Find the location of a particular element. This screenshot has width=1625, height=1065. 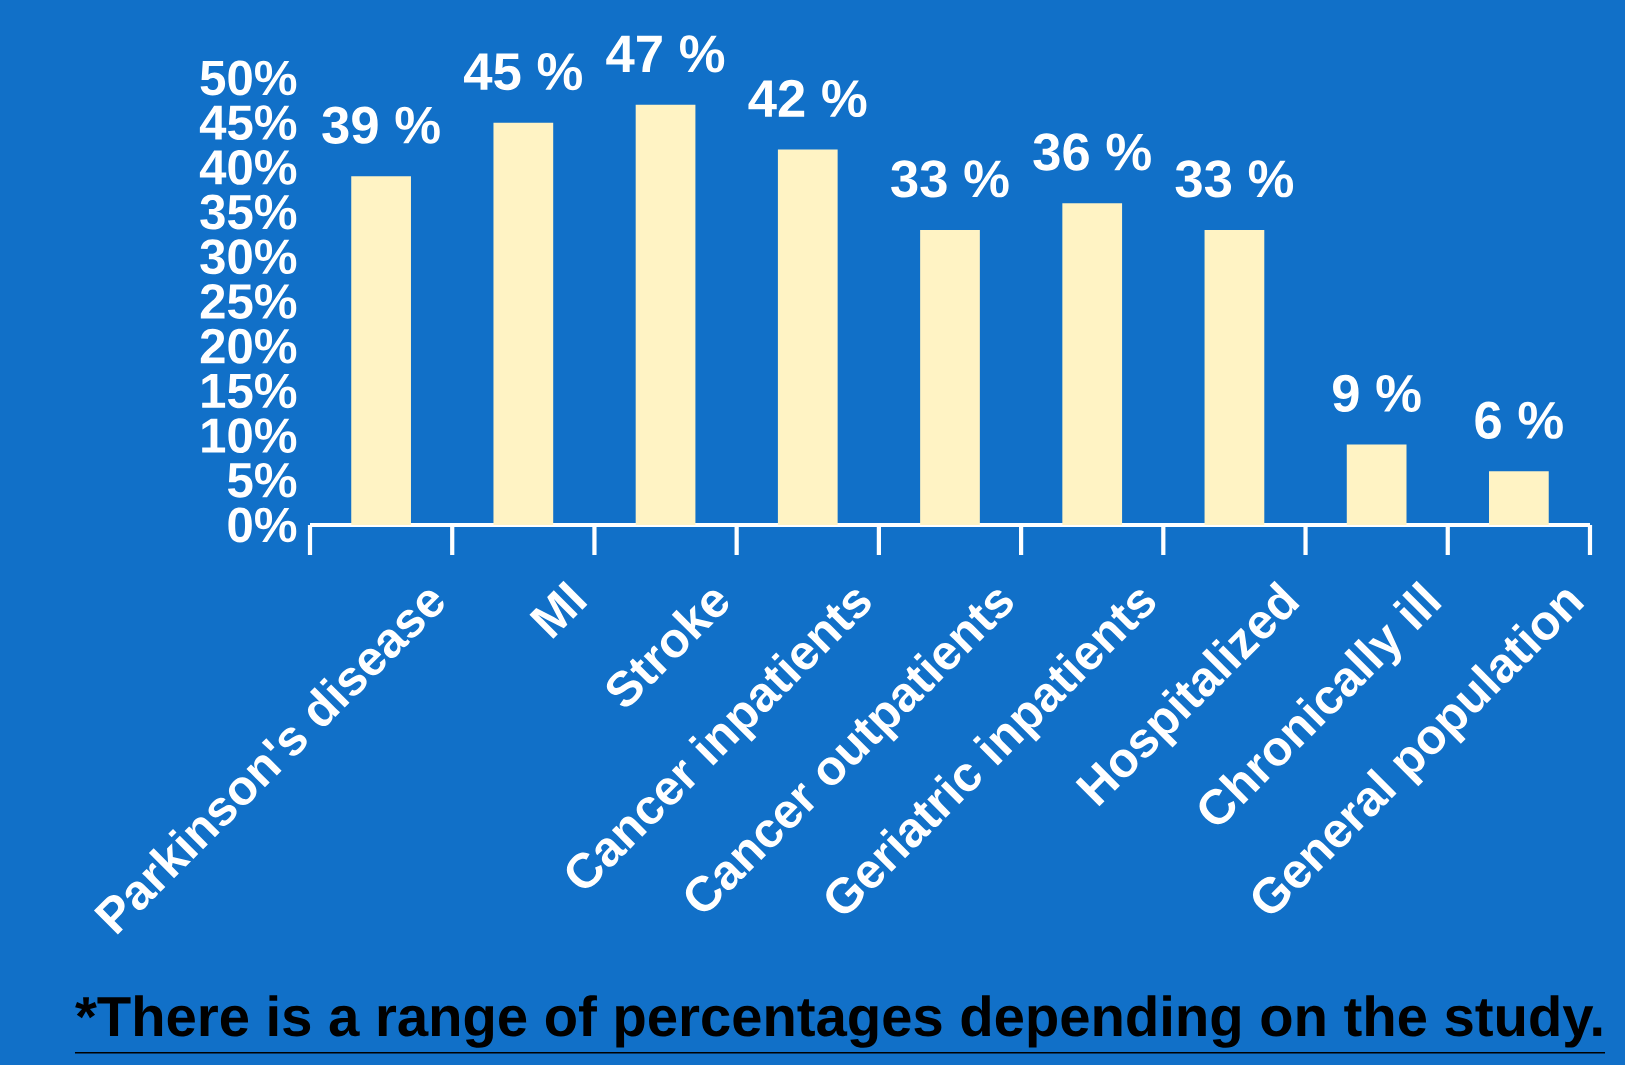

data-label: 42 % is located at coordinates (807, 98).